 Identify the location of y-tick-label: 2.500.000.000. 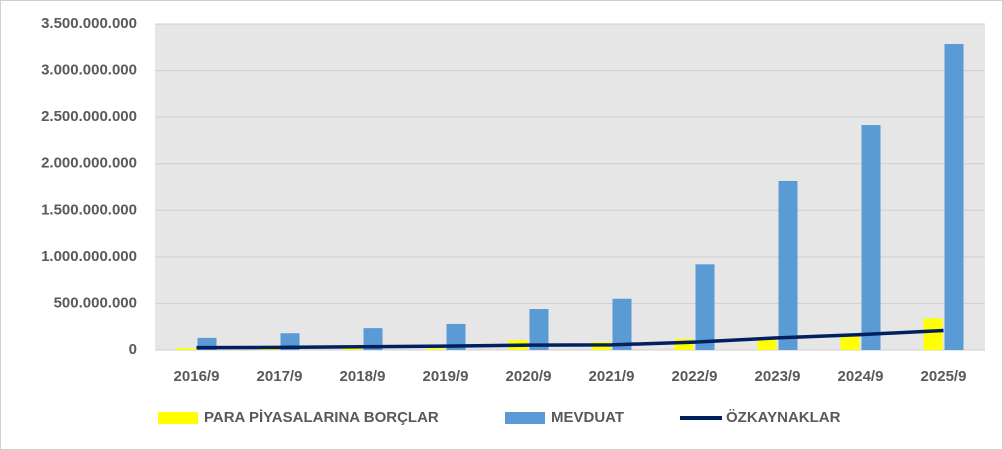
(89, 116).